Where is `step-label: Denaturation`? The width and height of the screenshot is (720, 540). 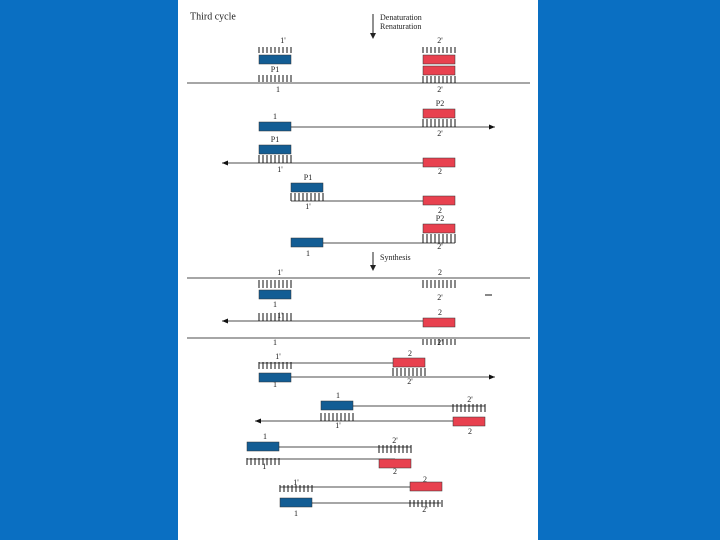
step-label: Denaturation is located at coordinates (401, 17).